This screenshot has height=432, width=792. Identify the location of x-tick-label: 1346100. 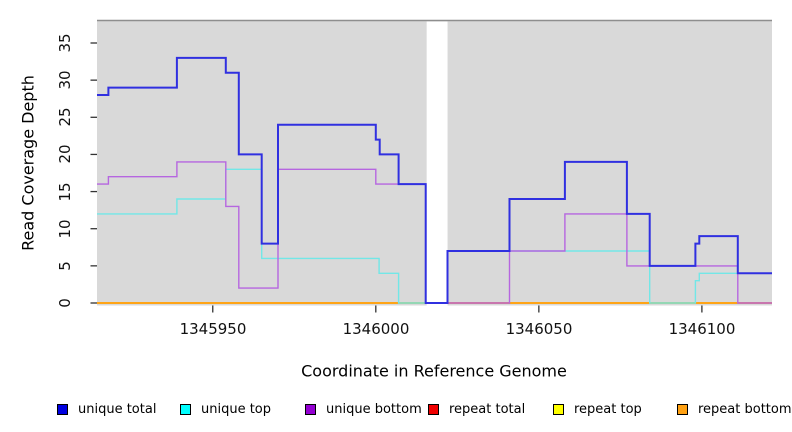
(702, 329).